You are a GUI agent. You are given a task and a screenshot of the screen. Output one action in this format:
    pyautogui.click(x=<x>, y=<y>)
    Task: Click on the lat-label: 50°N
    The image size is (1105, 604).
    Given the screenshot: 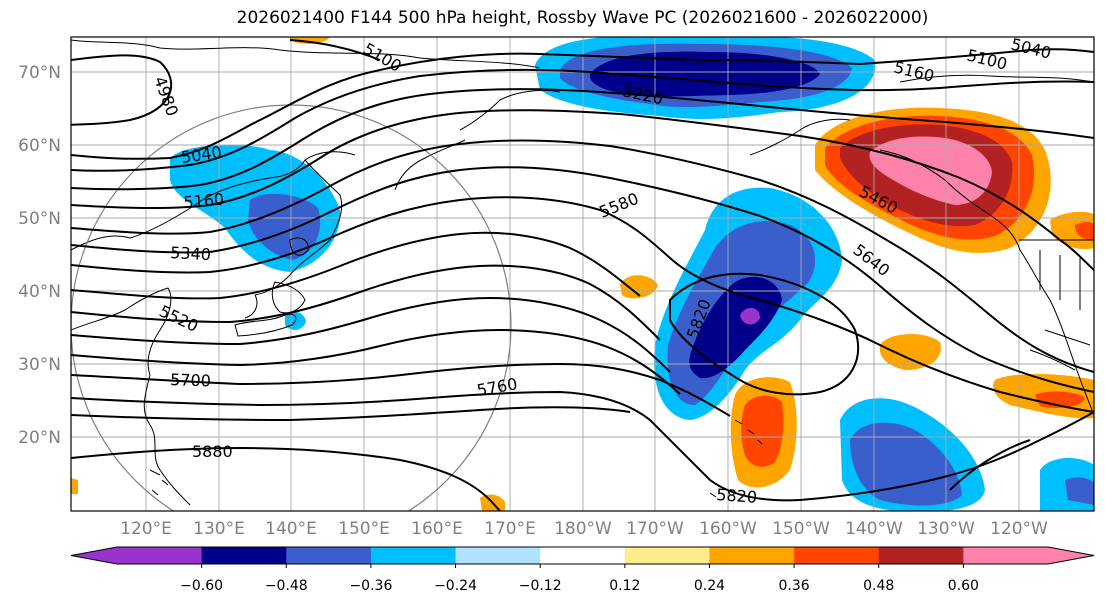 What is the action you would take?
    pyautogui.click(x=39, y=219)
    